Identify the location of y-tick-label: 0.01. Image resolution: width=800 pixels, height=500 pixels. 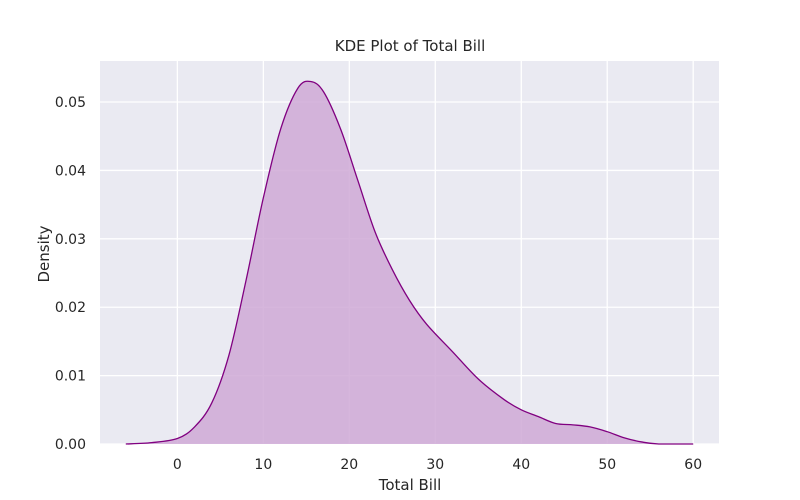
(70, 377).